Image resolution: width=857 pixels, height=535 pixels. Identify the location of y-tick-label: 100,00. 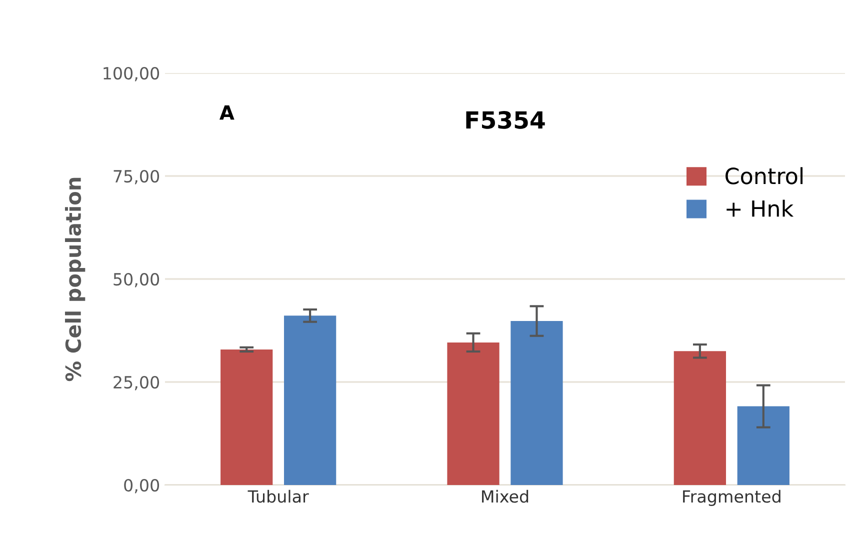
(132, 74).